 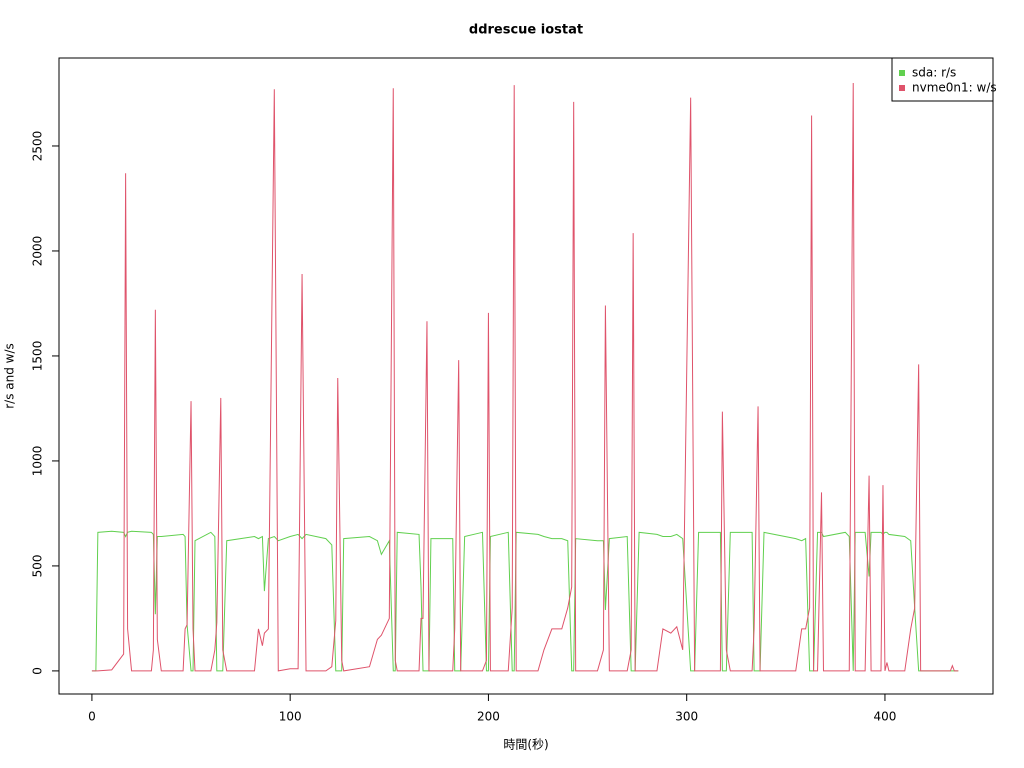 I want to click on chart-title: ddrescue iostat, so click(x=526, y=30).